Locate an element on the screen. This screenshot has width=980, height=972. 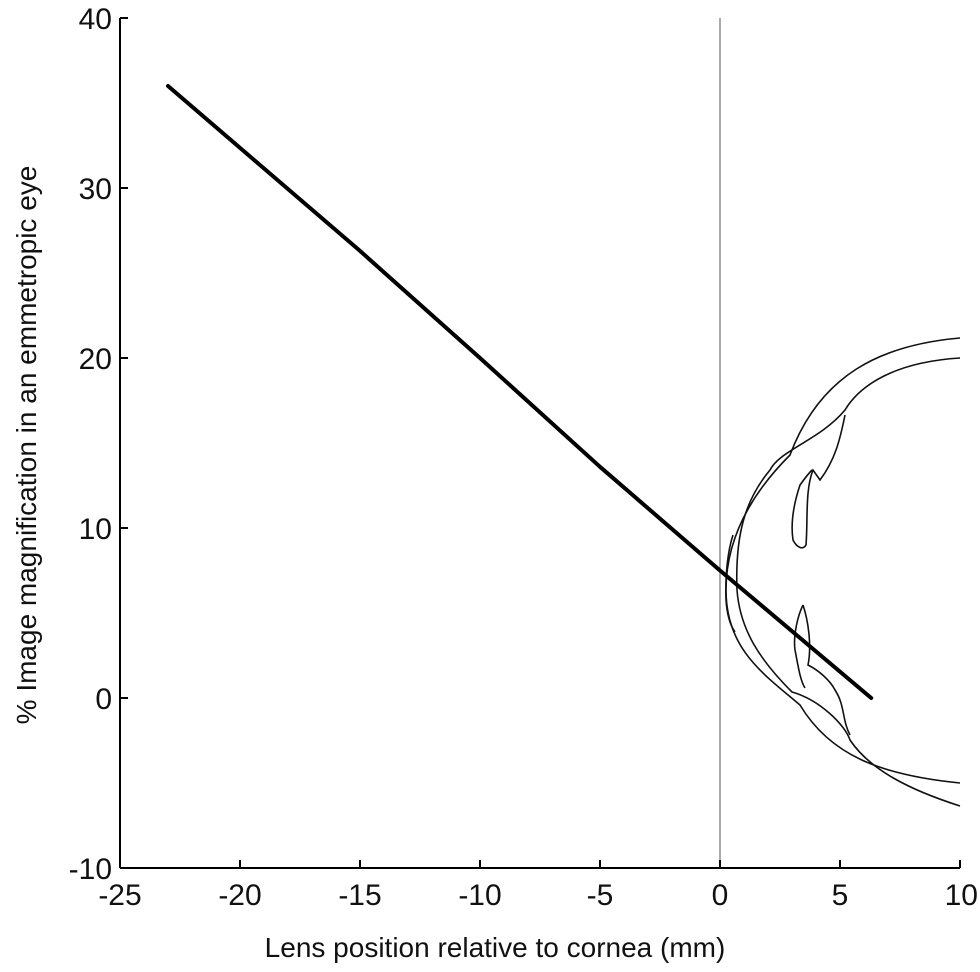
y-axis-ticks: -10 0 10 20 30 40 is located at coordinates (98, 444).